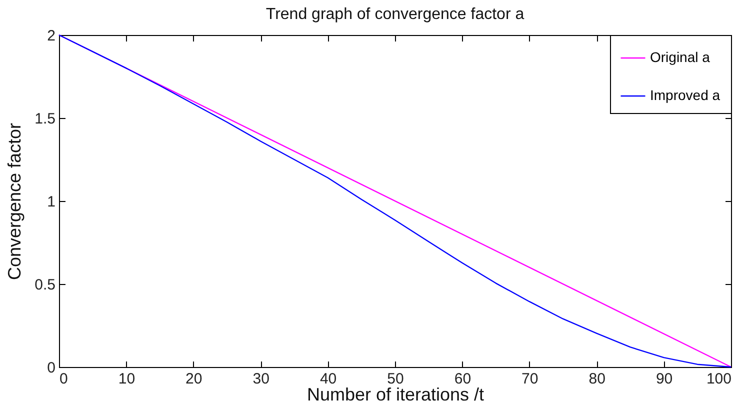 The height and width of the screenshot is (412, 751). What do you see at coordinates (51, 368) in the screenshot?
I see `y-tick-label: 0` at bounding box center [51, 368].